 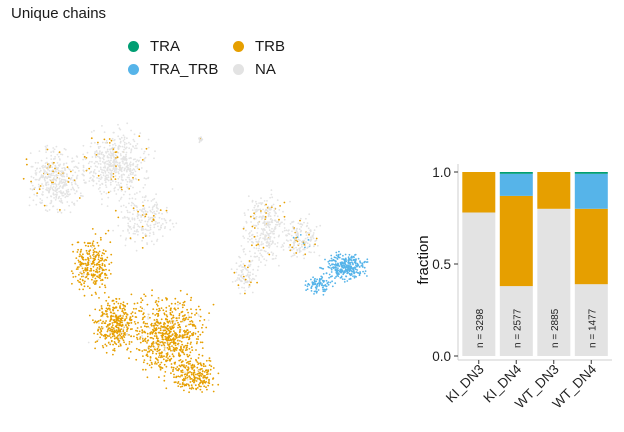 I want to click on bar-segment-na, so click(x=554, y=282).